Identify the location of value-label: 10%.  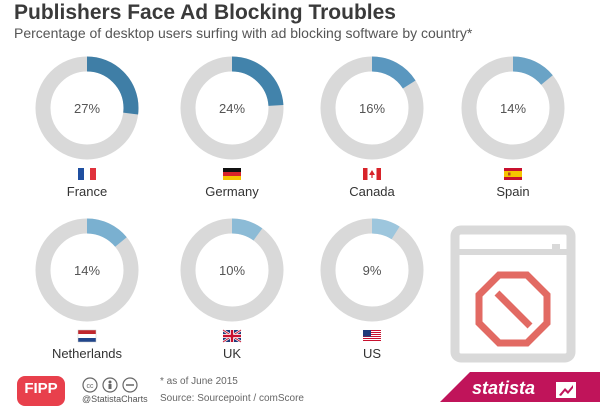
(232, 270).